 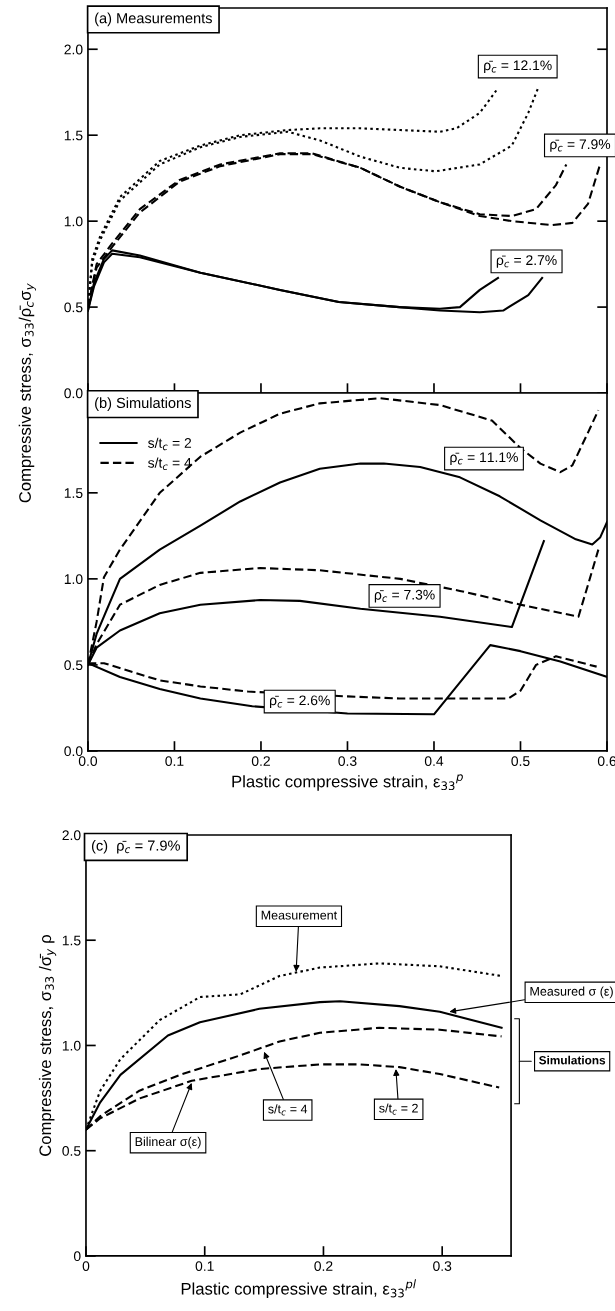 What do you see at coordinates (27, 393) in the screenshot?
I see `y-axis-title: Compressive stress, σ$_{33}$/ρ̄$_{c}$σ$_{y}$` at bounding box center [27, 393].